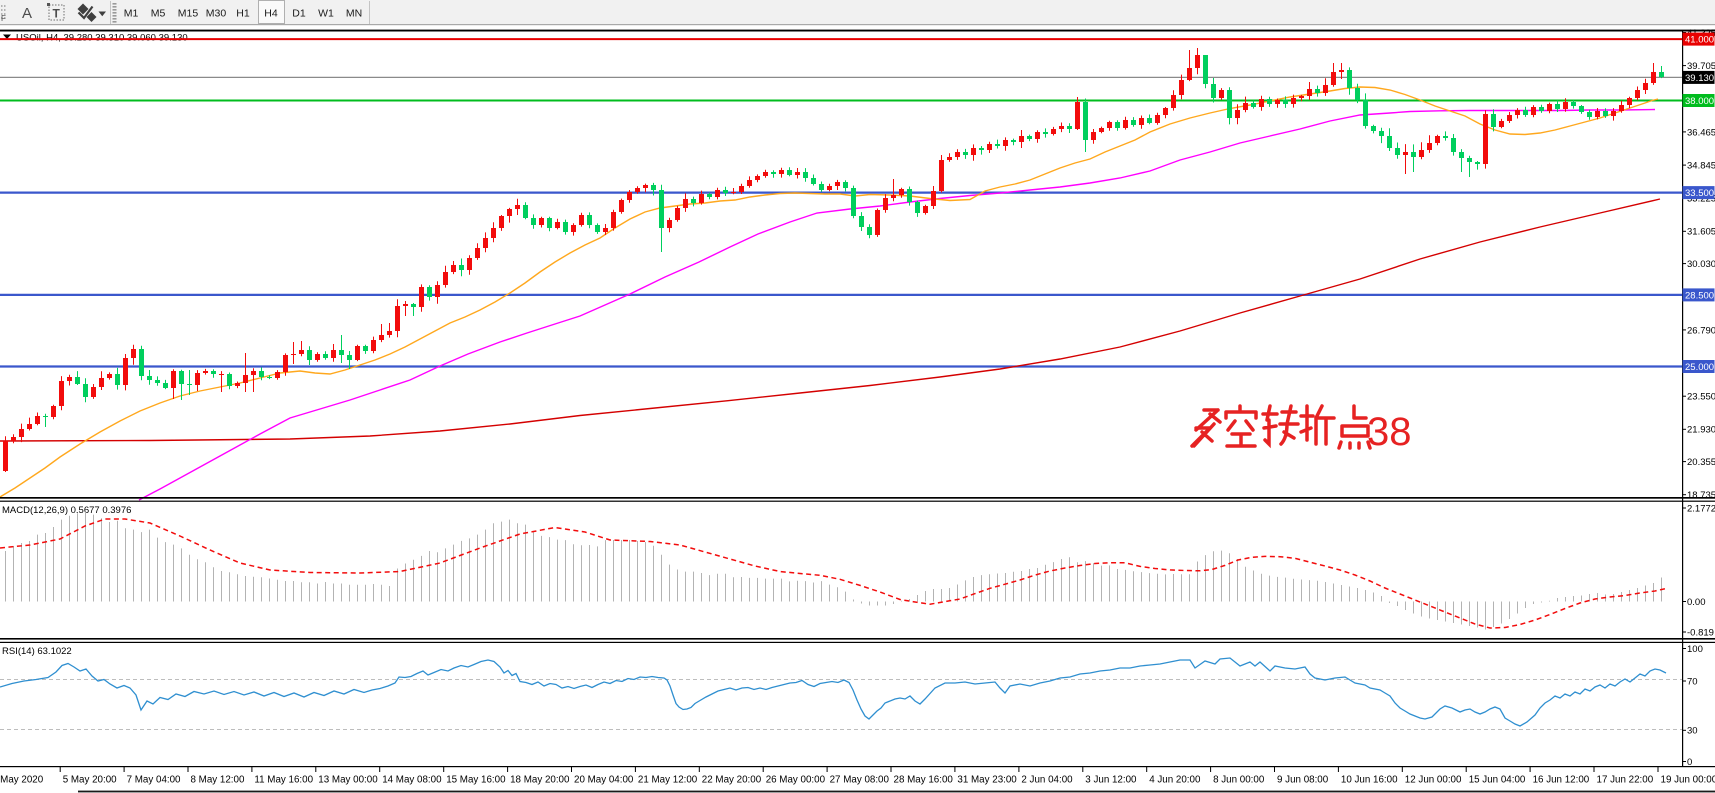  What do you see at coordinates (102, 38) in the screenshot?
I see `svg-text:USOil, H4, 39.280 39.310 39.06: USOil, H4, 39.280 39.310 39.060 39.130` at bounding box center [102, 38].